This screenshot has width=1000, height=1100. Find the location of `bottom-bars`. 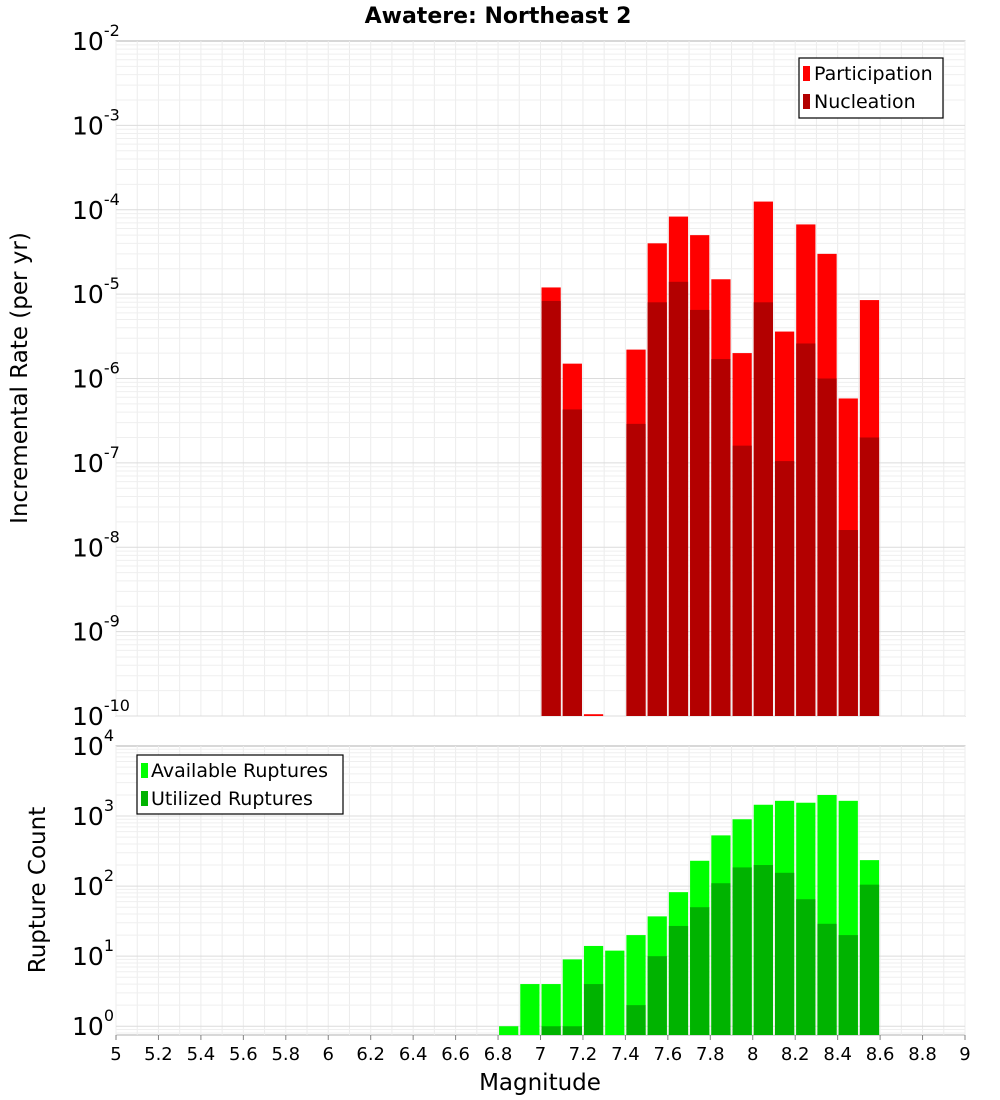

bottom-bars is located at coordinates (689, 914).